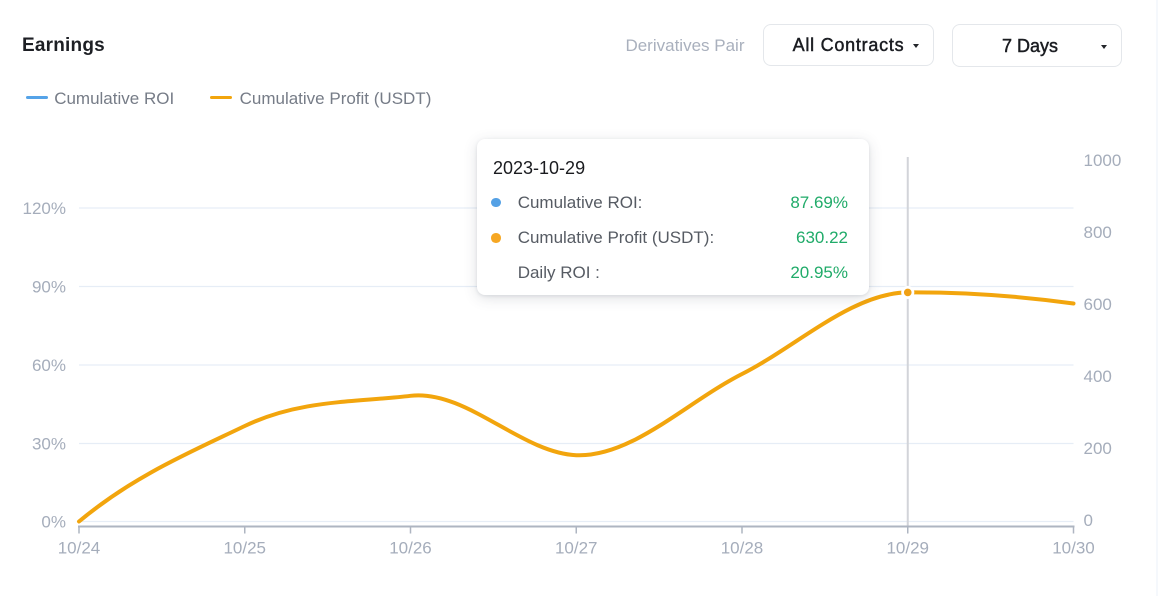 This screenshot has width=1158, height=596. Describe the element at coordinates (44, 208) in the screenshot. I see `svg-text: 120%` at that location.